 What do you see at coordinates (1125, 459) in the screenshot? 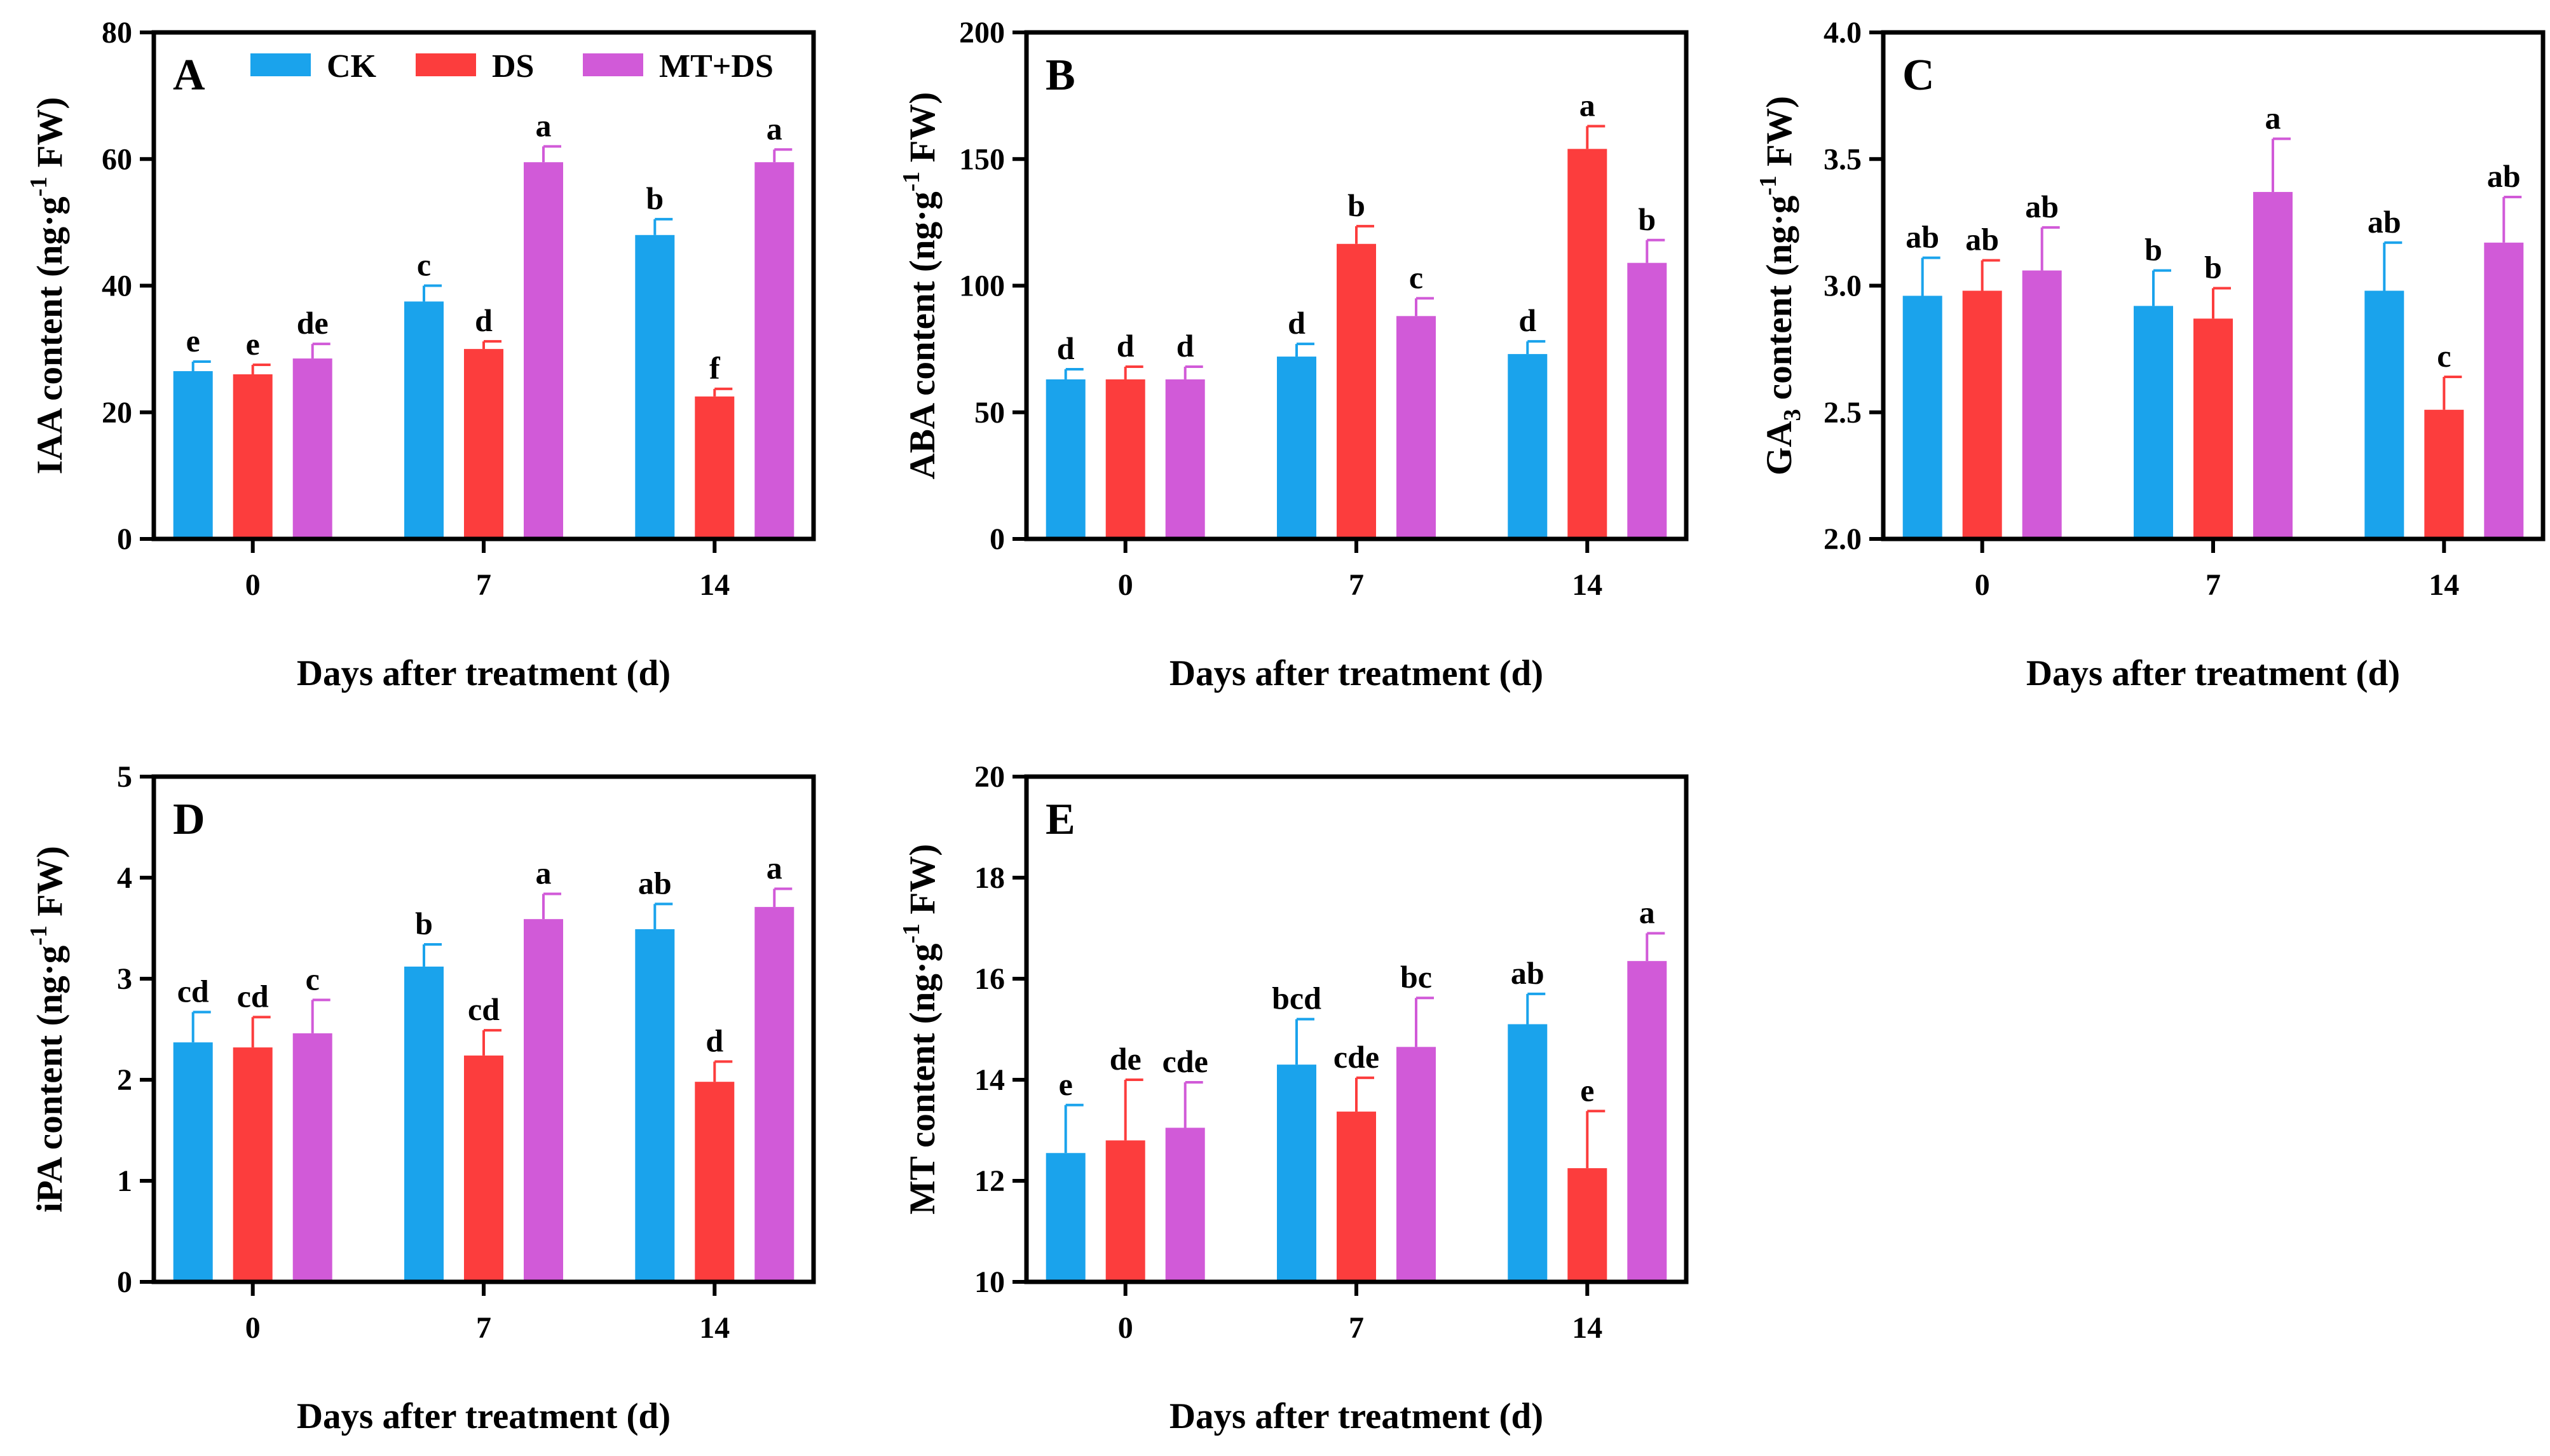
I see `bar-B-DS-day0` at bounding box center [1125, 459].